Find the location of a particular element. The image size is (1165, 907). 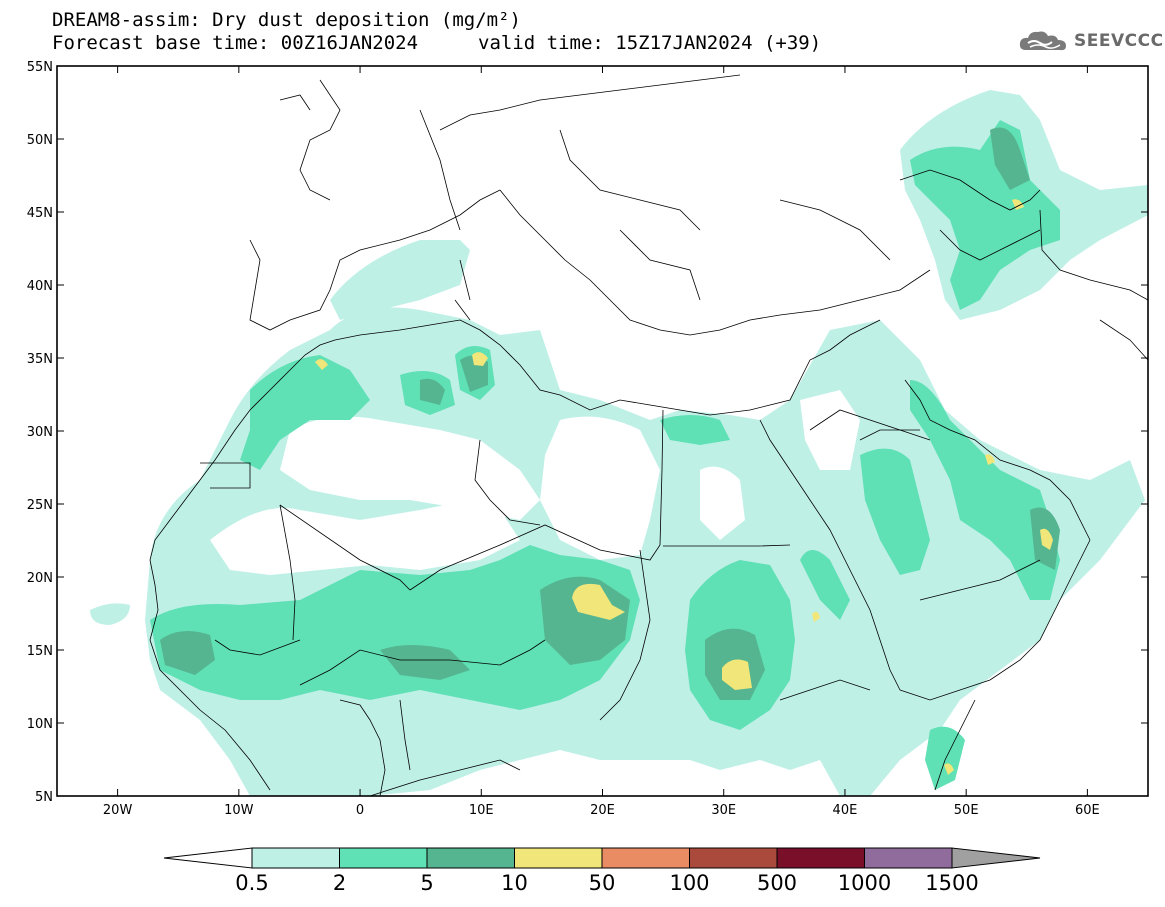

valid-time: valid time: 15Z17JAN2024 (+39) is located at coordinates (650, 43).